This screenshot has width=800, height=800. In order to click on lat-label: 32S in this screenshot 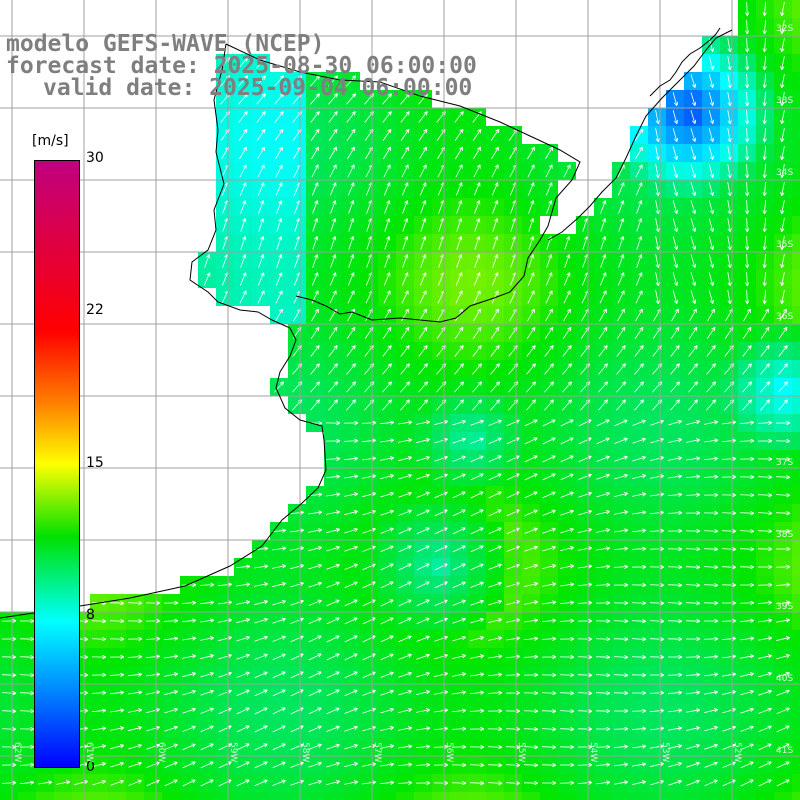, I will do `click(785, 29)`.